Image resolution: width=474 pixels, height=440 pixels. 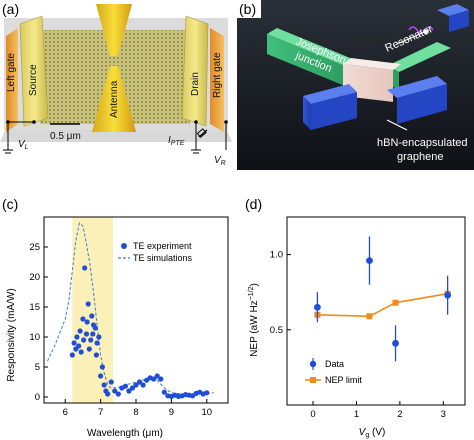 What do you see at coordinates (217, 75) in the screenshot?
I see `right-gate-label: Right gate` at bounding box center [217, 75].